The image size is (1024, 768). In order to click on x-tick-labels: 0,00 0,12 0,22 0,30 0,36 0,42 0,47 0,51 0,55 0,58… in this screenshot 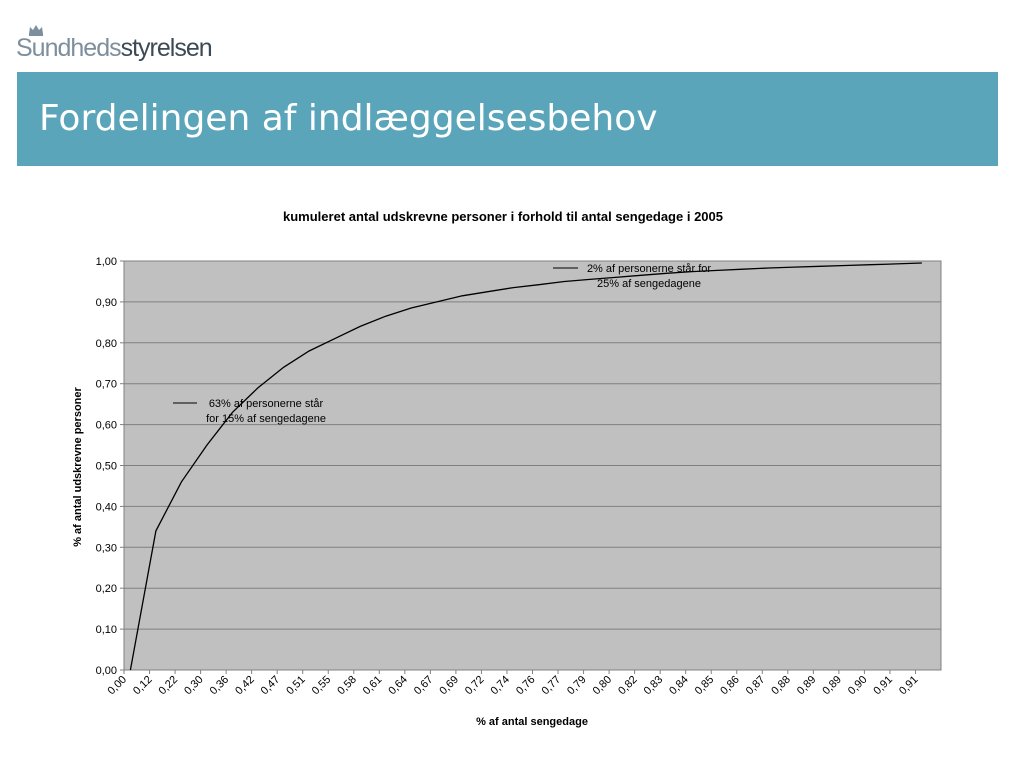, I will do `click(512, 686)`.